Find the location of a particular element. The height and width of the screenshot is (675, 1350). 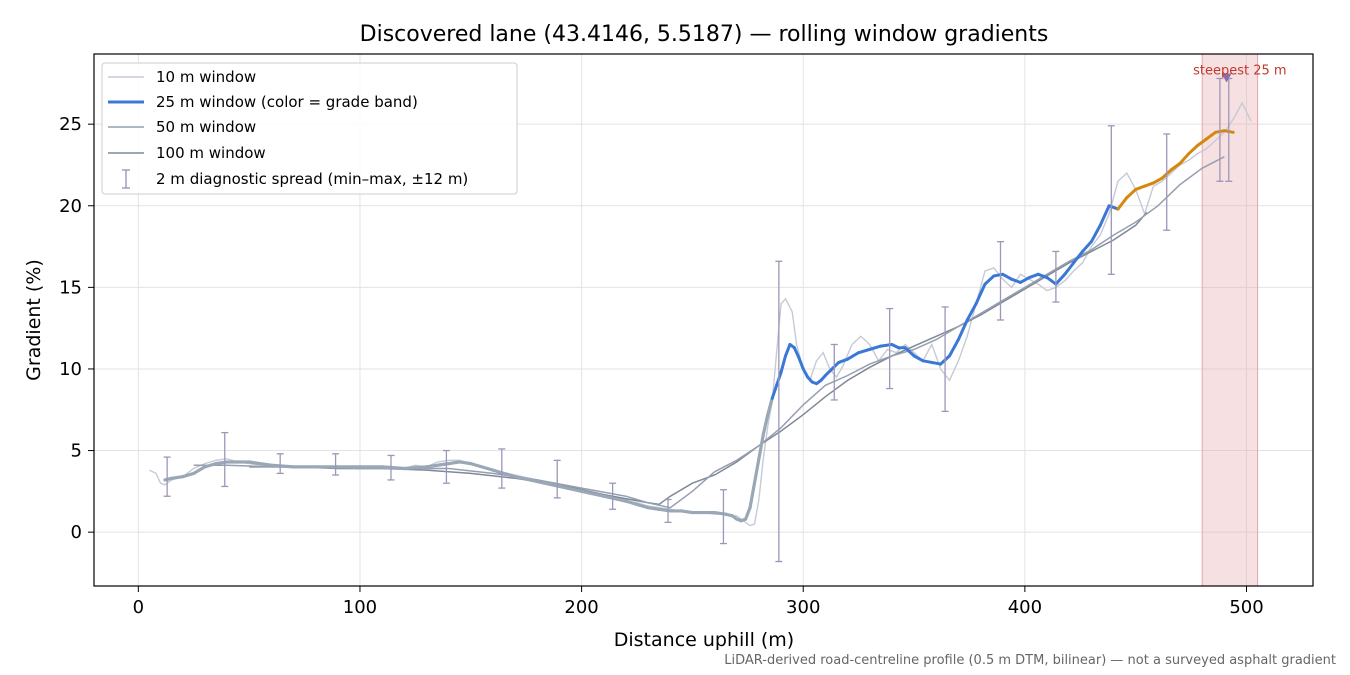

highlight-layer is located at coordinates (1230, 320).